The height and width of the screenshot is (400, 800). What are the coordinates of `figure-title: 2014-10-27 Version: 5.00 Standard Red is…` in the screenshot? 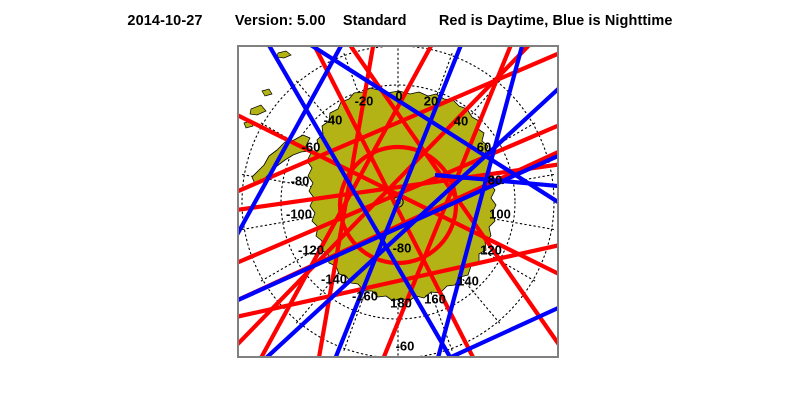 It's located at (400, 21).